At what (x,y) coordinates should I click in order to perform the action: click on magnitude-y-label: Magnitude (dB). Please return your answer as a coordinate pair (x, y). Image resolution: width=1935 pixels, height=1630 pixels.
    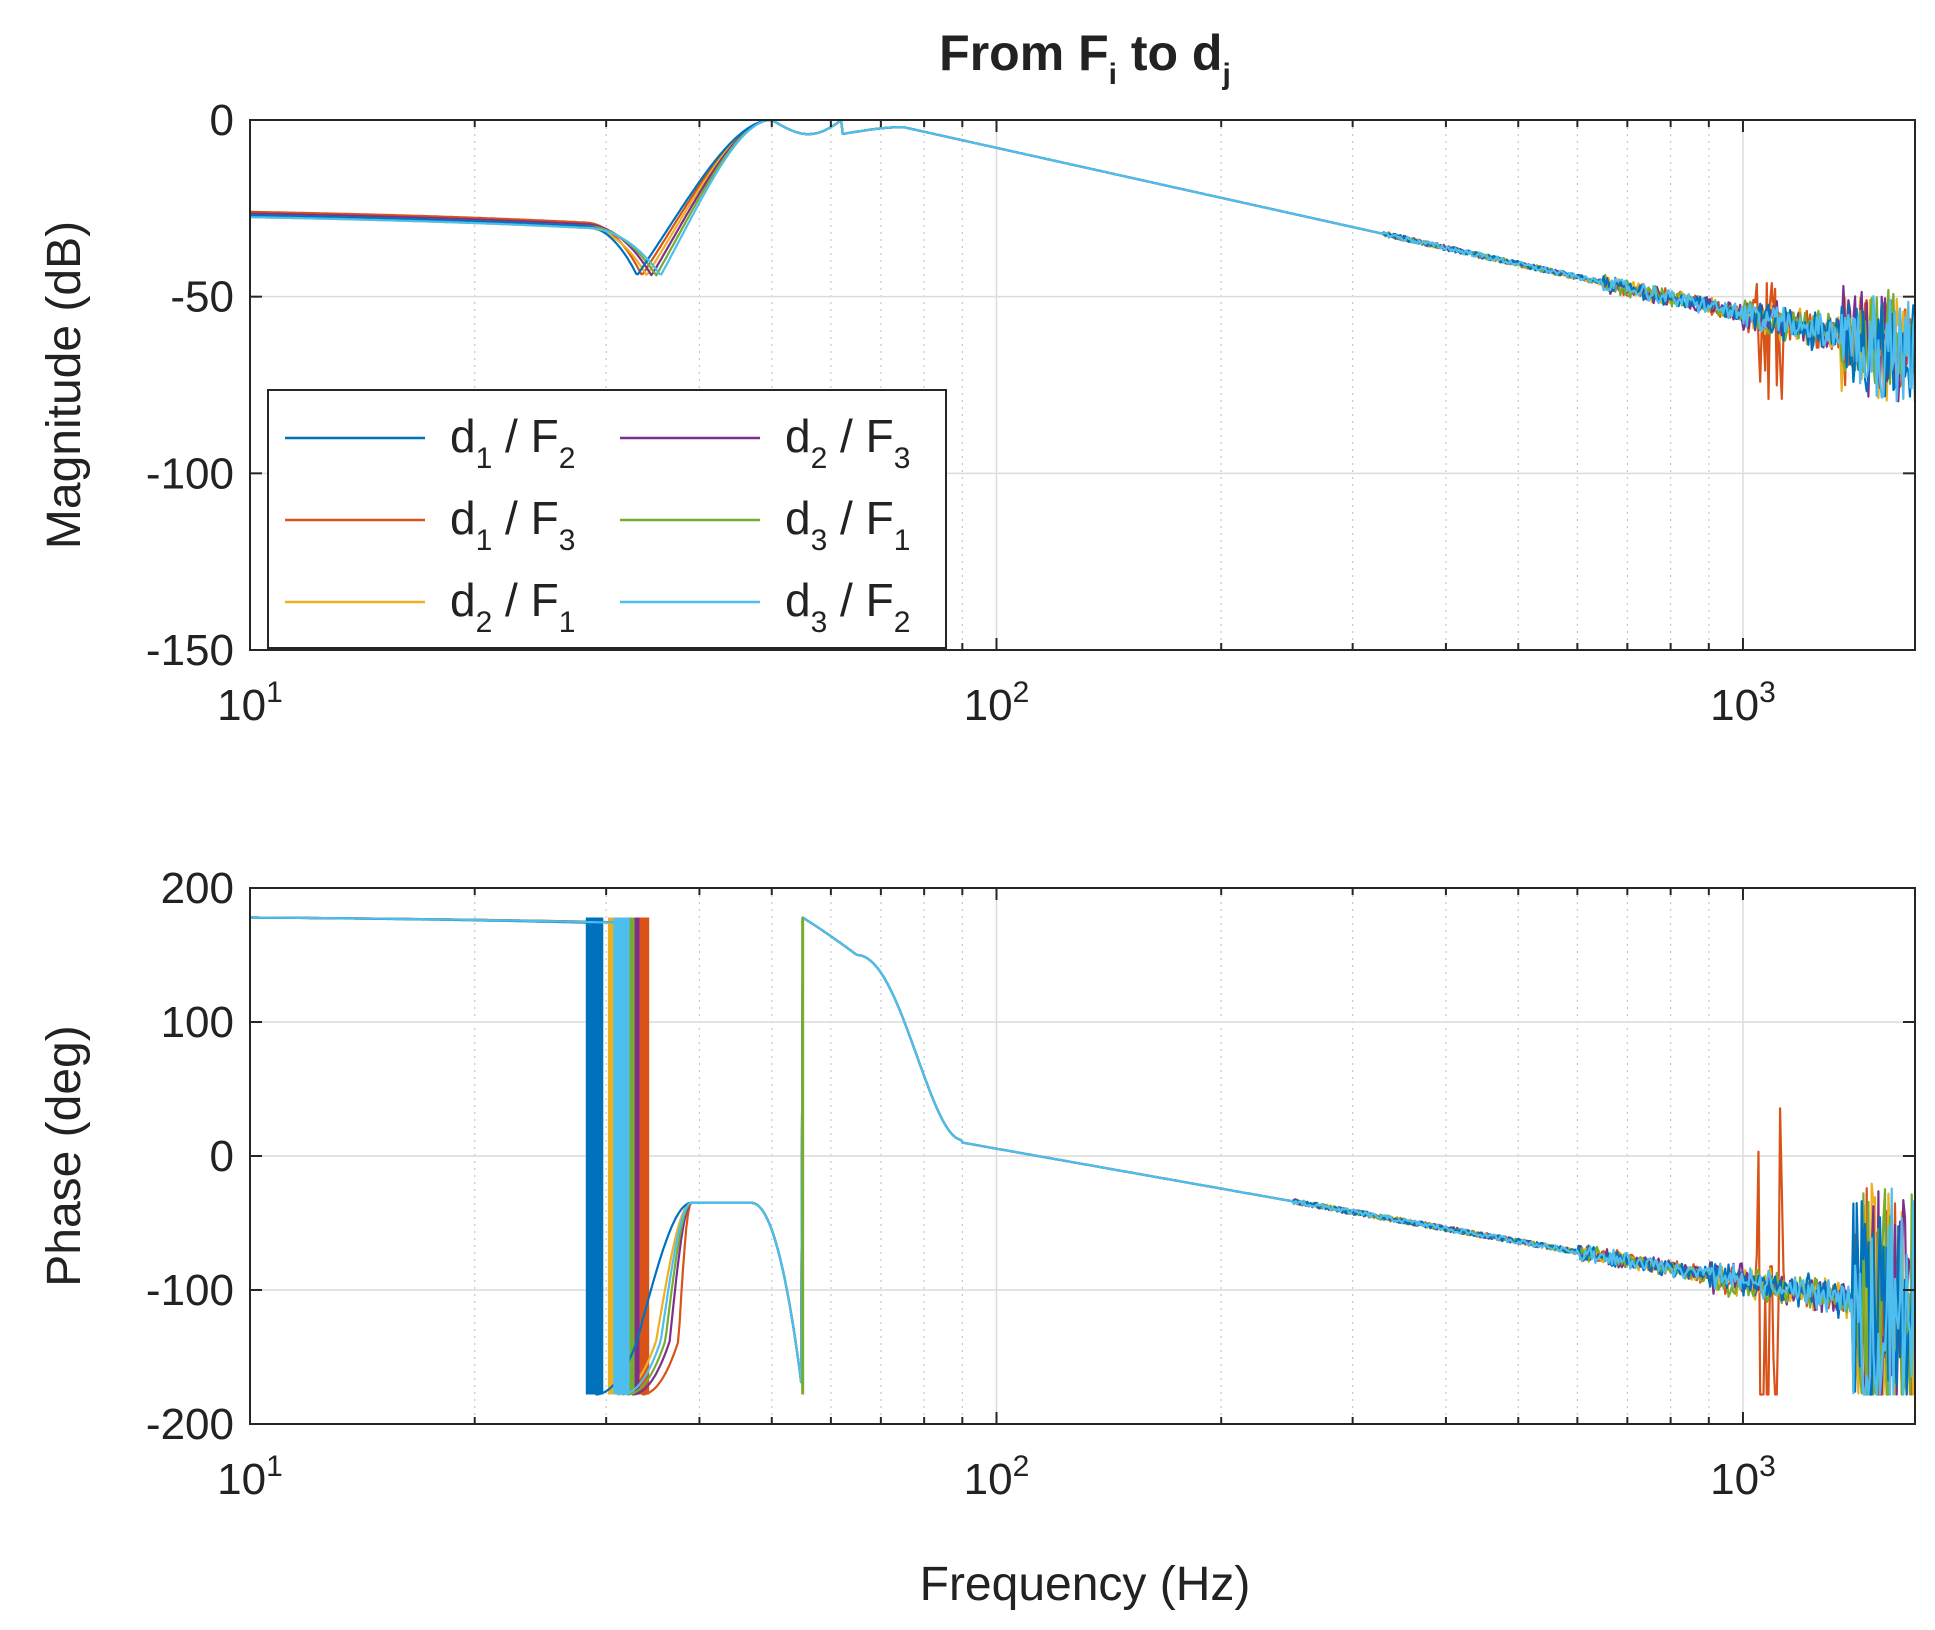
    Looking at the image, I should click on (64, 385).